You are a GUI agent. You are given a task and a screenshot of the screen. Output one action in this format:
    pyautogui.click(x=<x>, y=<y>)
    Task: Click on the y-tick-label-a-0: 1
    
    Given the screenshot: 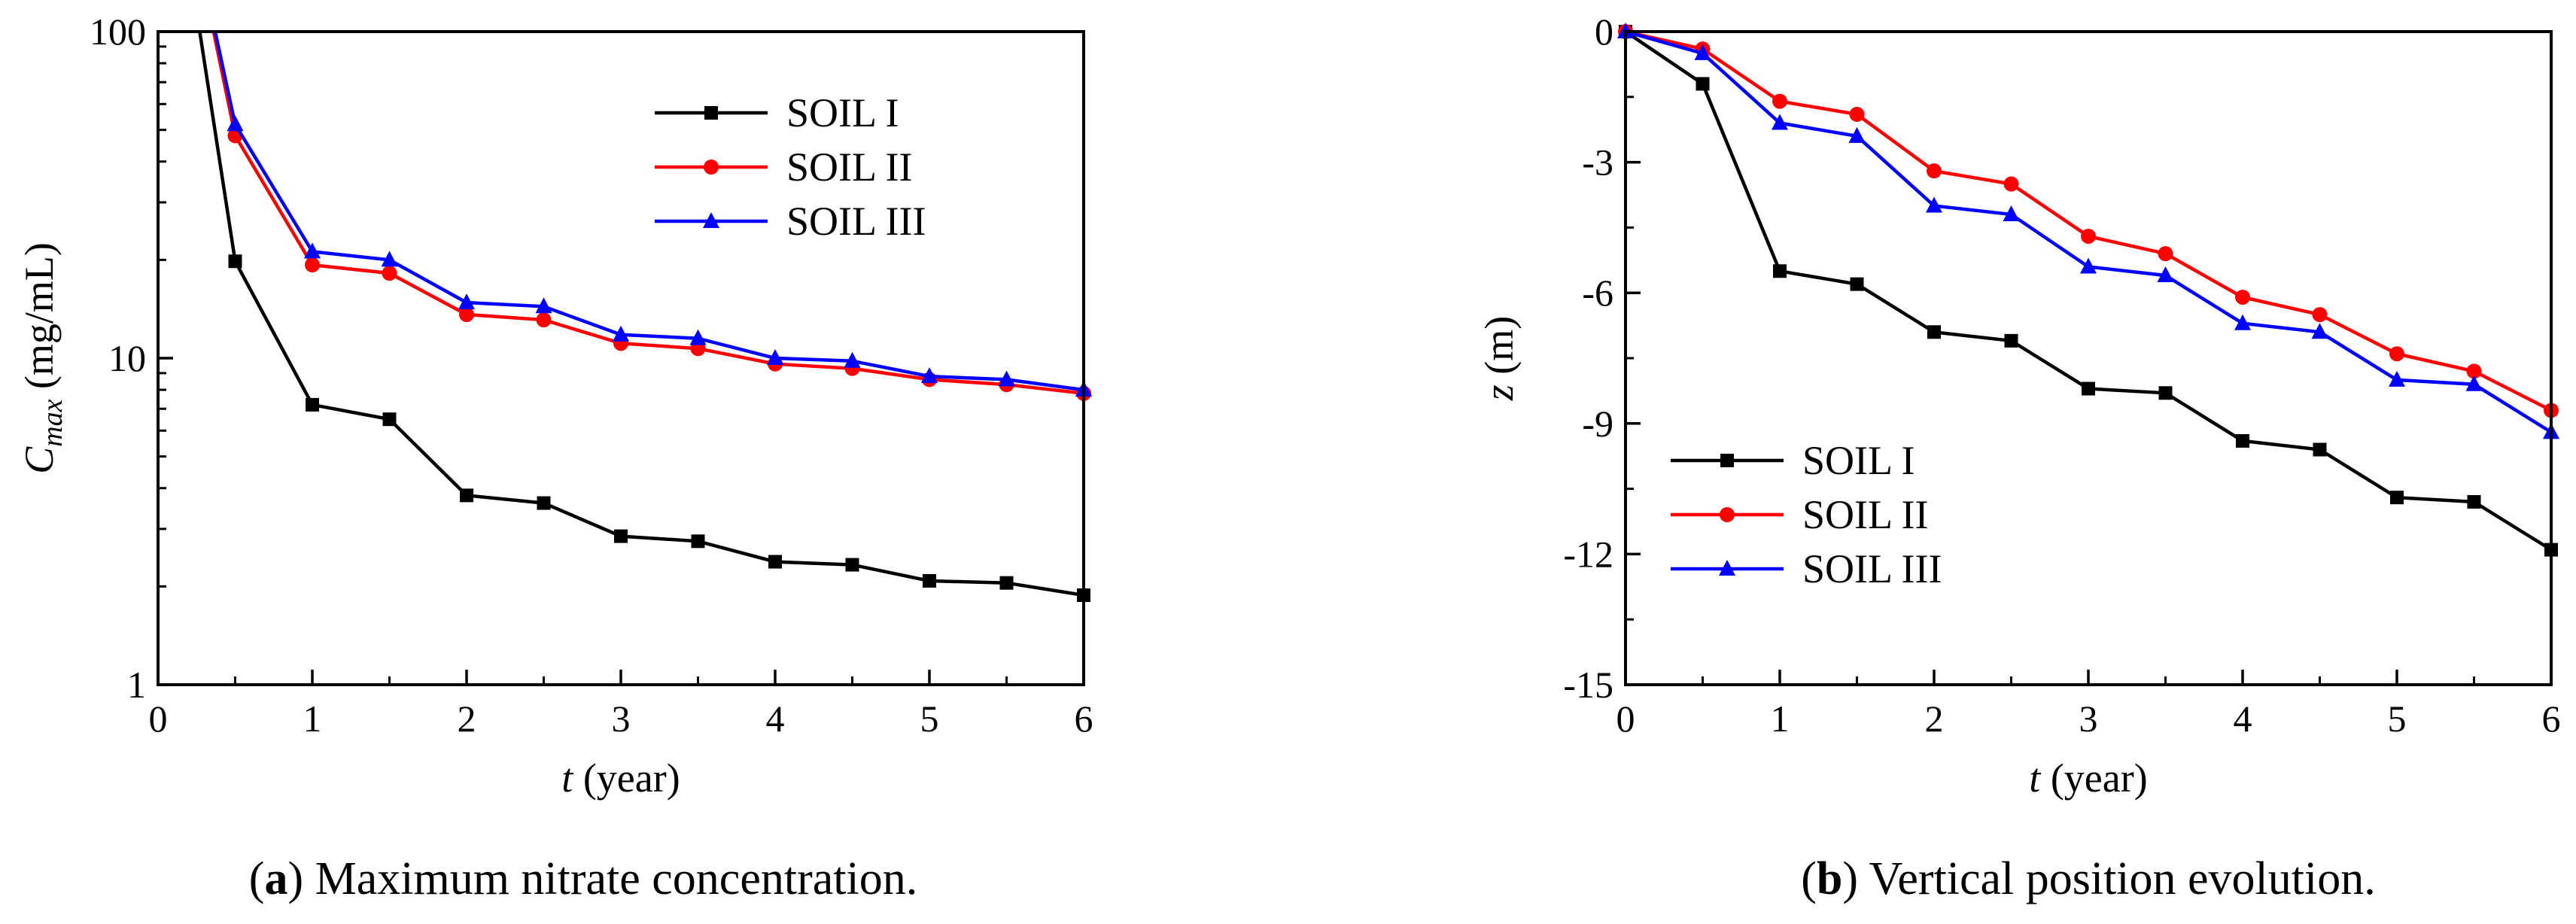 What is the action you would take?
    pyautogui.click(x=136, y=685)
    